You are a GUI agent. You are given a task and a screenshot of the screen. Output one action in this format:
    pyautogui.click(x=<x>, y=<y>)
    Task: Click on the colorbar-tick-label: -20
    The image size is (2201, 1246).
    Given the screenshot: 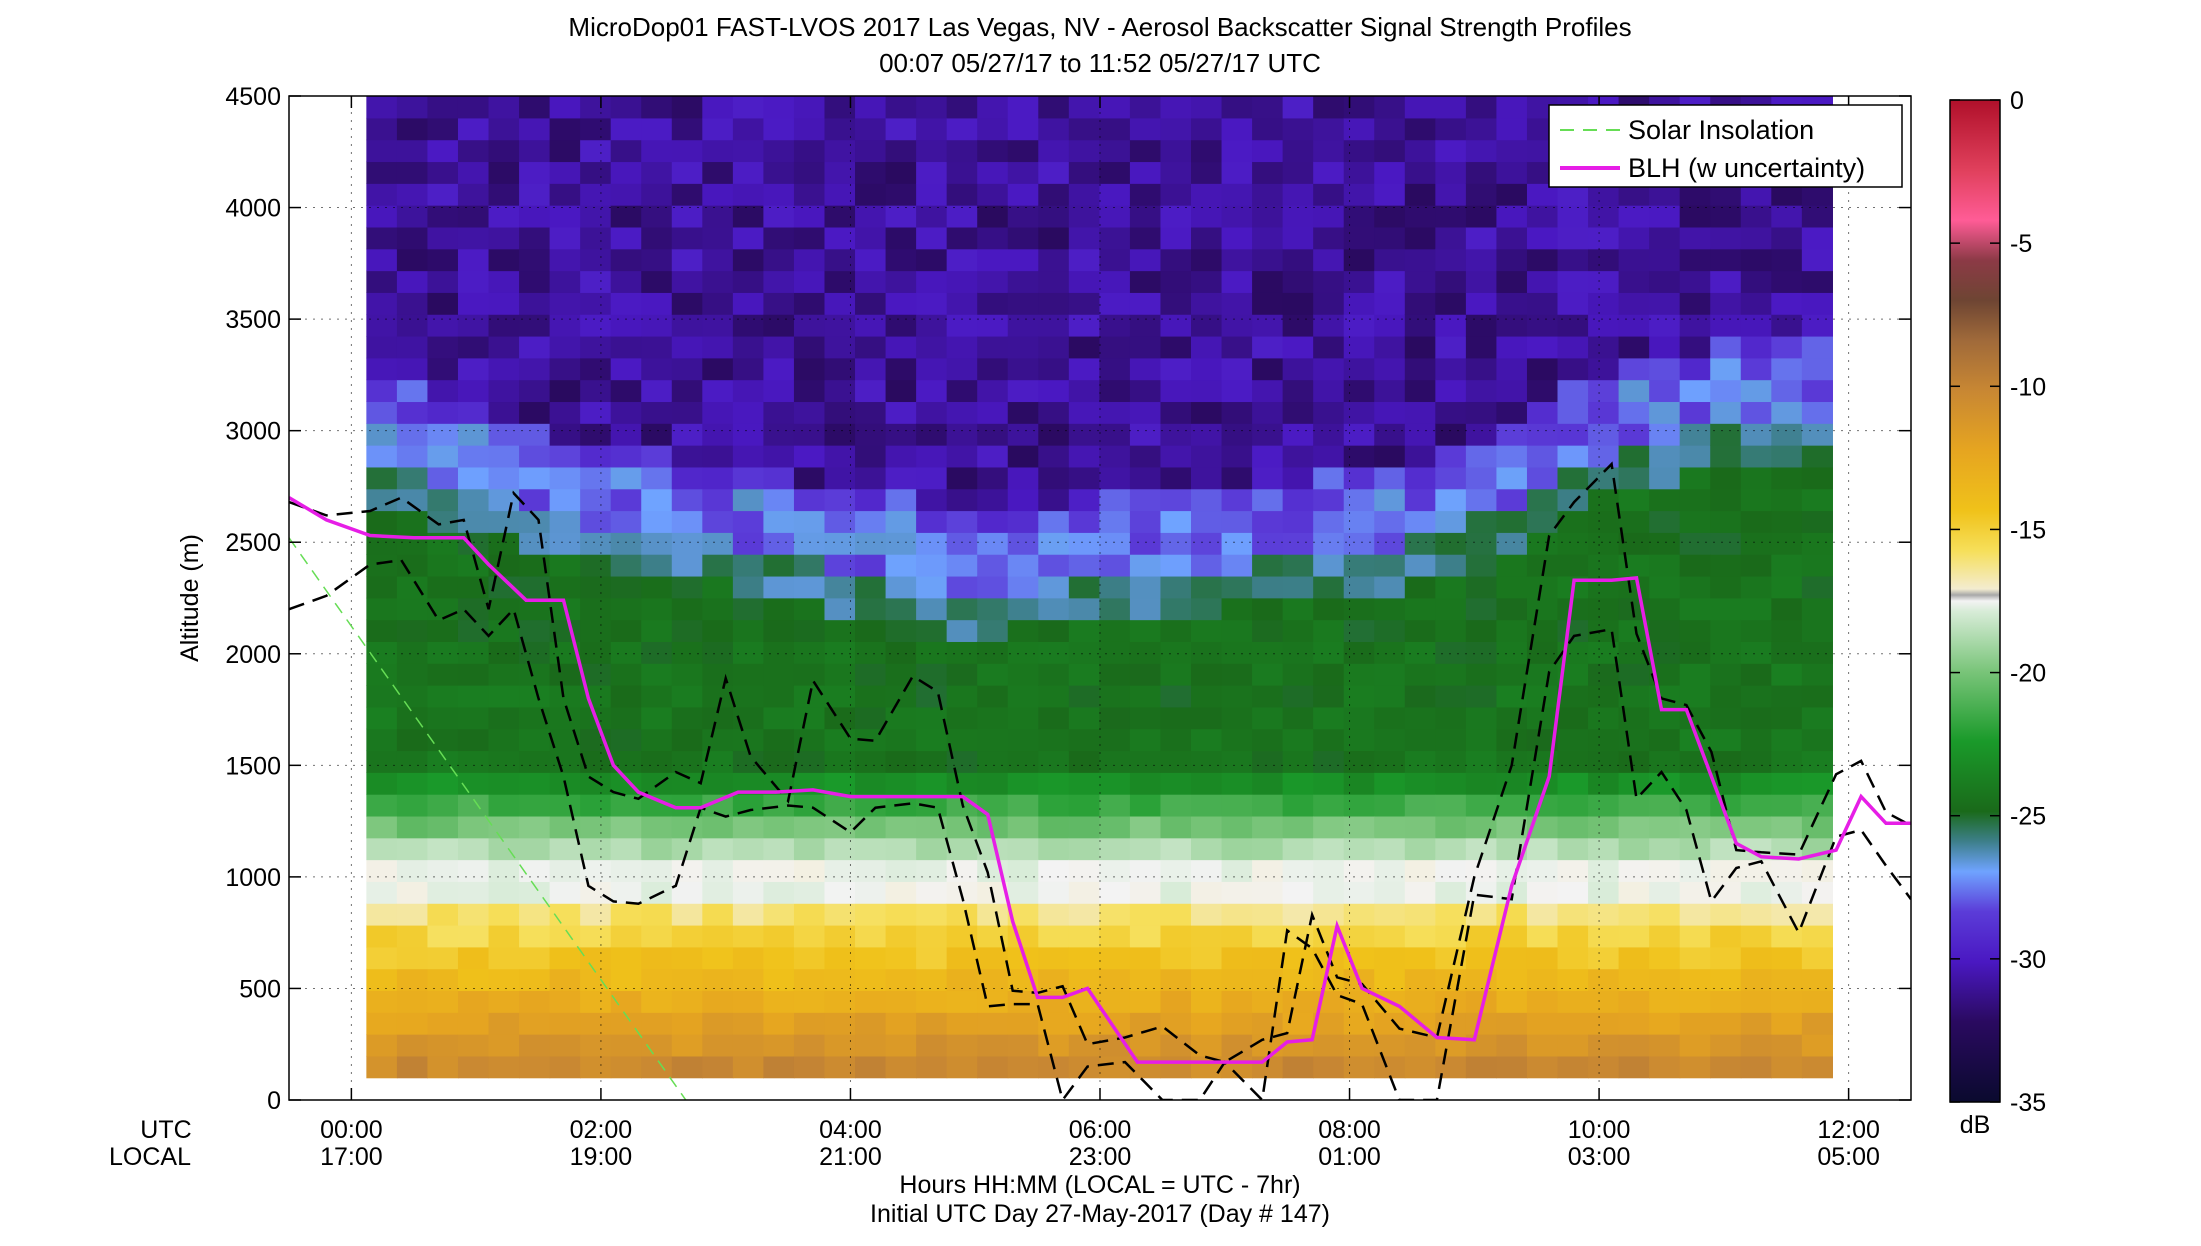 What is the action you would take?
    pyautogui.click(x=2028, y=674)
    